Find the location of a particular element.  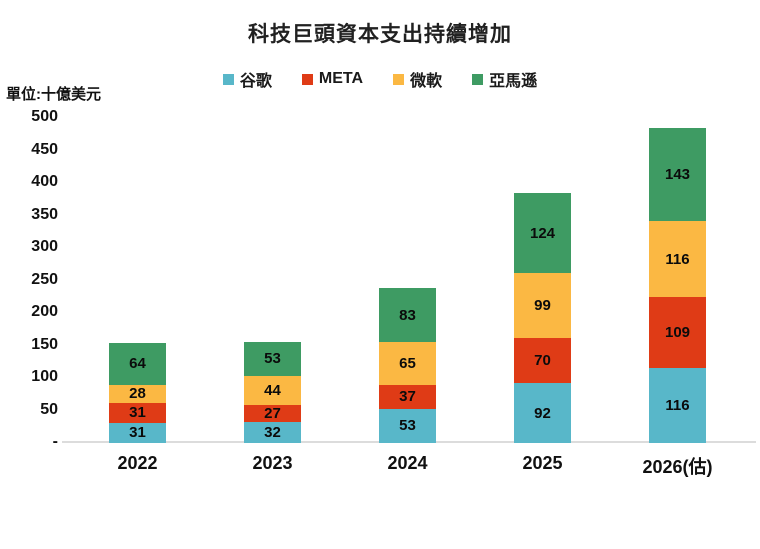

stacked-bar: 31 31 28 64 is located at coordinates (137, 392).